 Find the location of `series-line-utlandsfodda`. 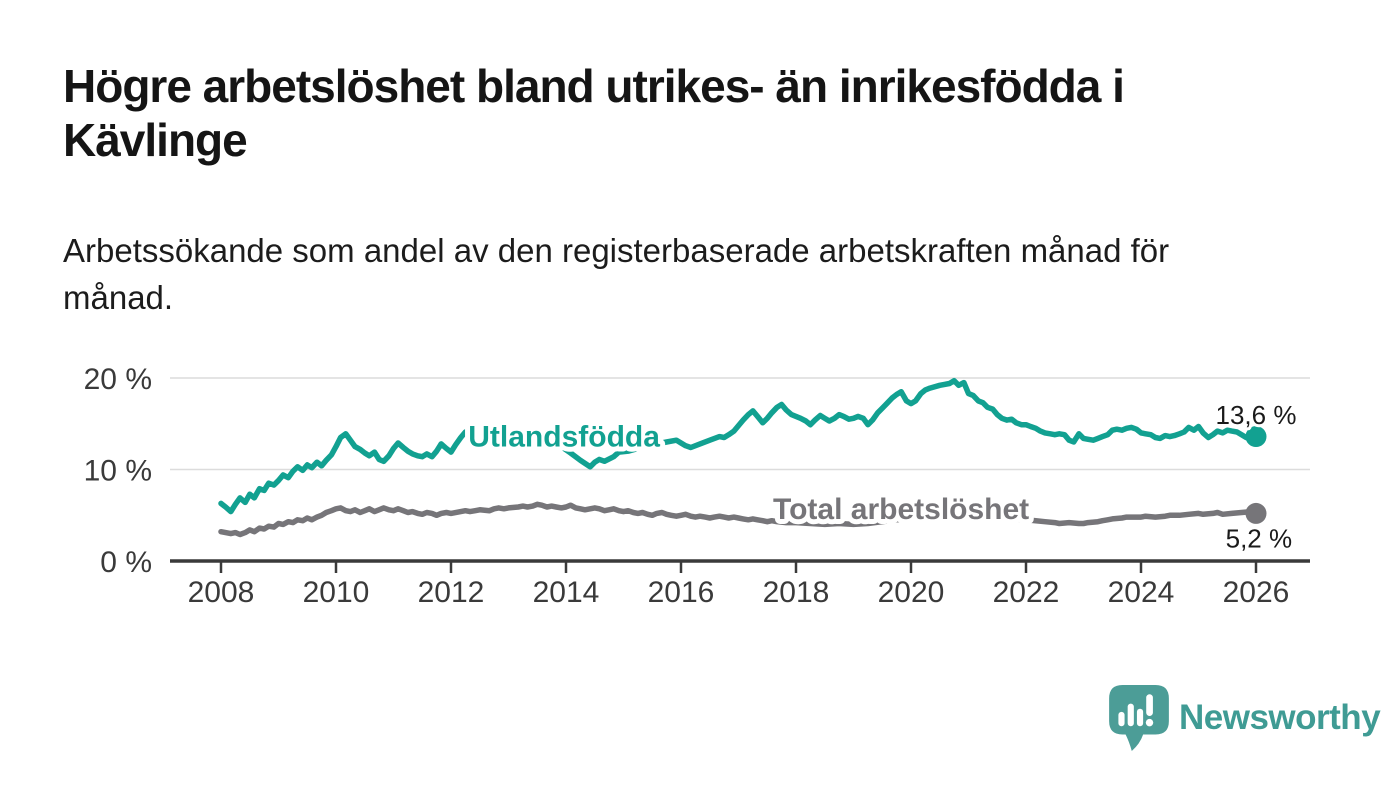

series-line-utlandsfodda is located at coordinates (738, 446).